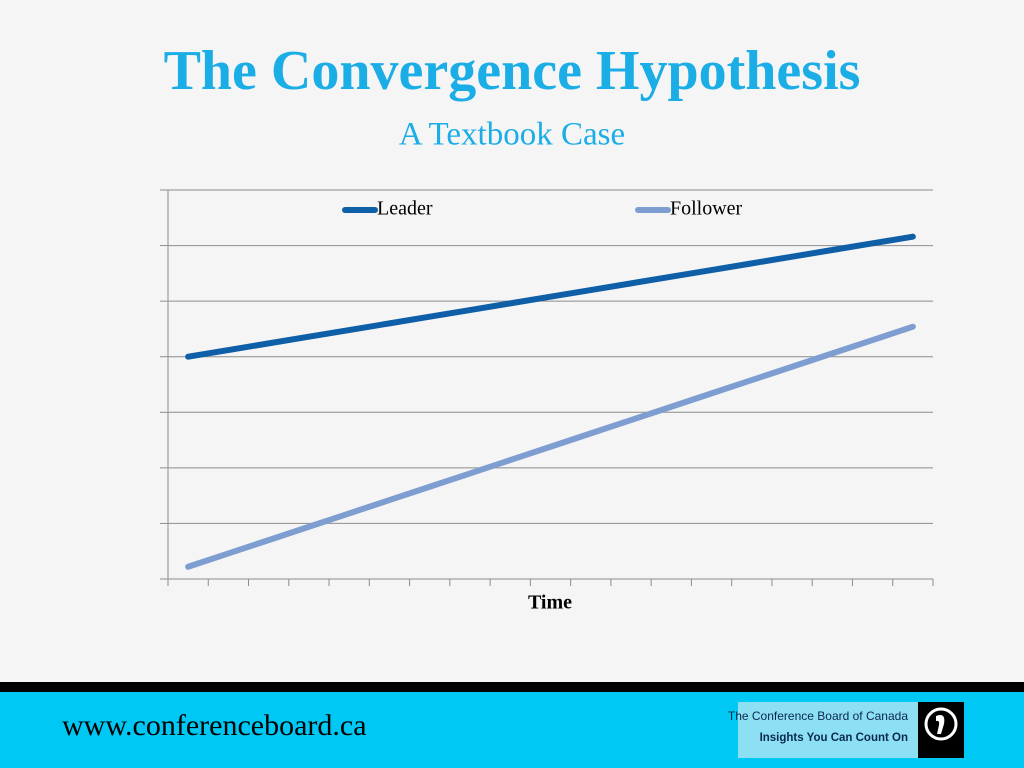 The image size is (1024, 768). Describe the element at coordinates (214, 725) in the screenshot. I see `footer-url: www.conferenceboard.ca` at that location.